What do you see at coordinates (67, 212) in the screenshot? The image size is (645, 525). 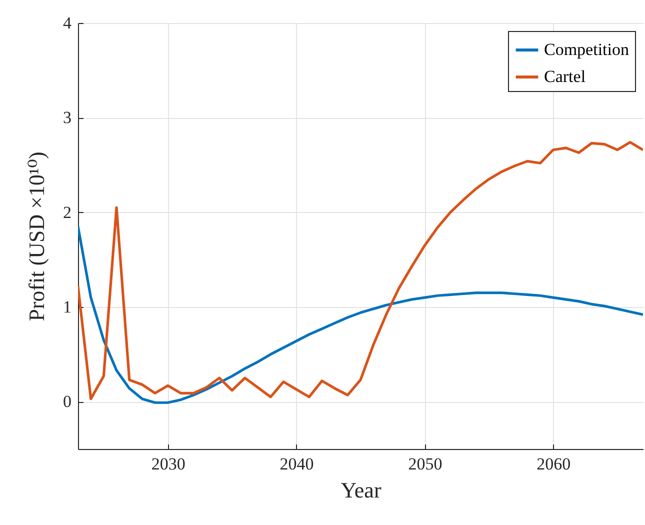 I see `y-tick-label: 2` at bounding box center [67, 212].